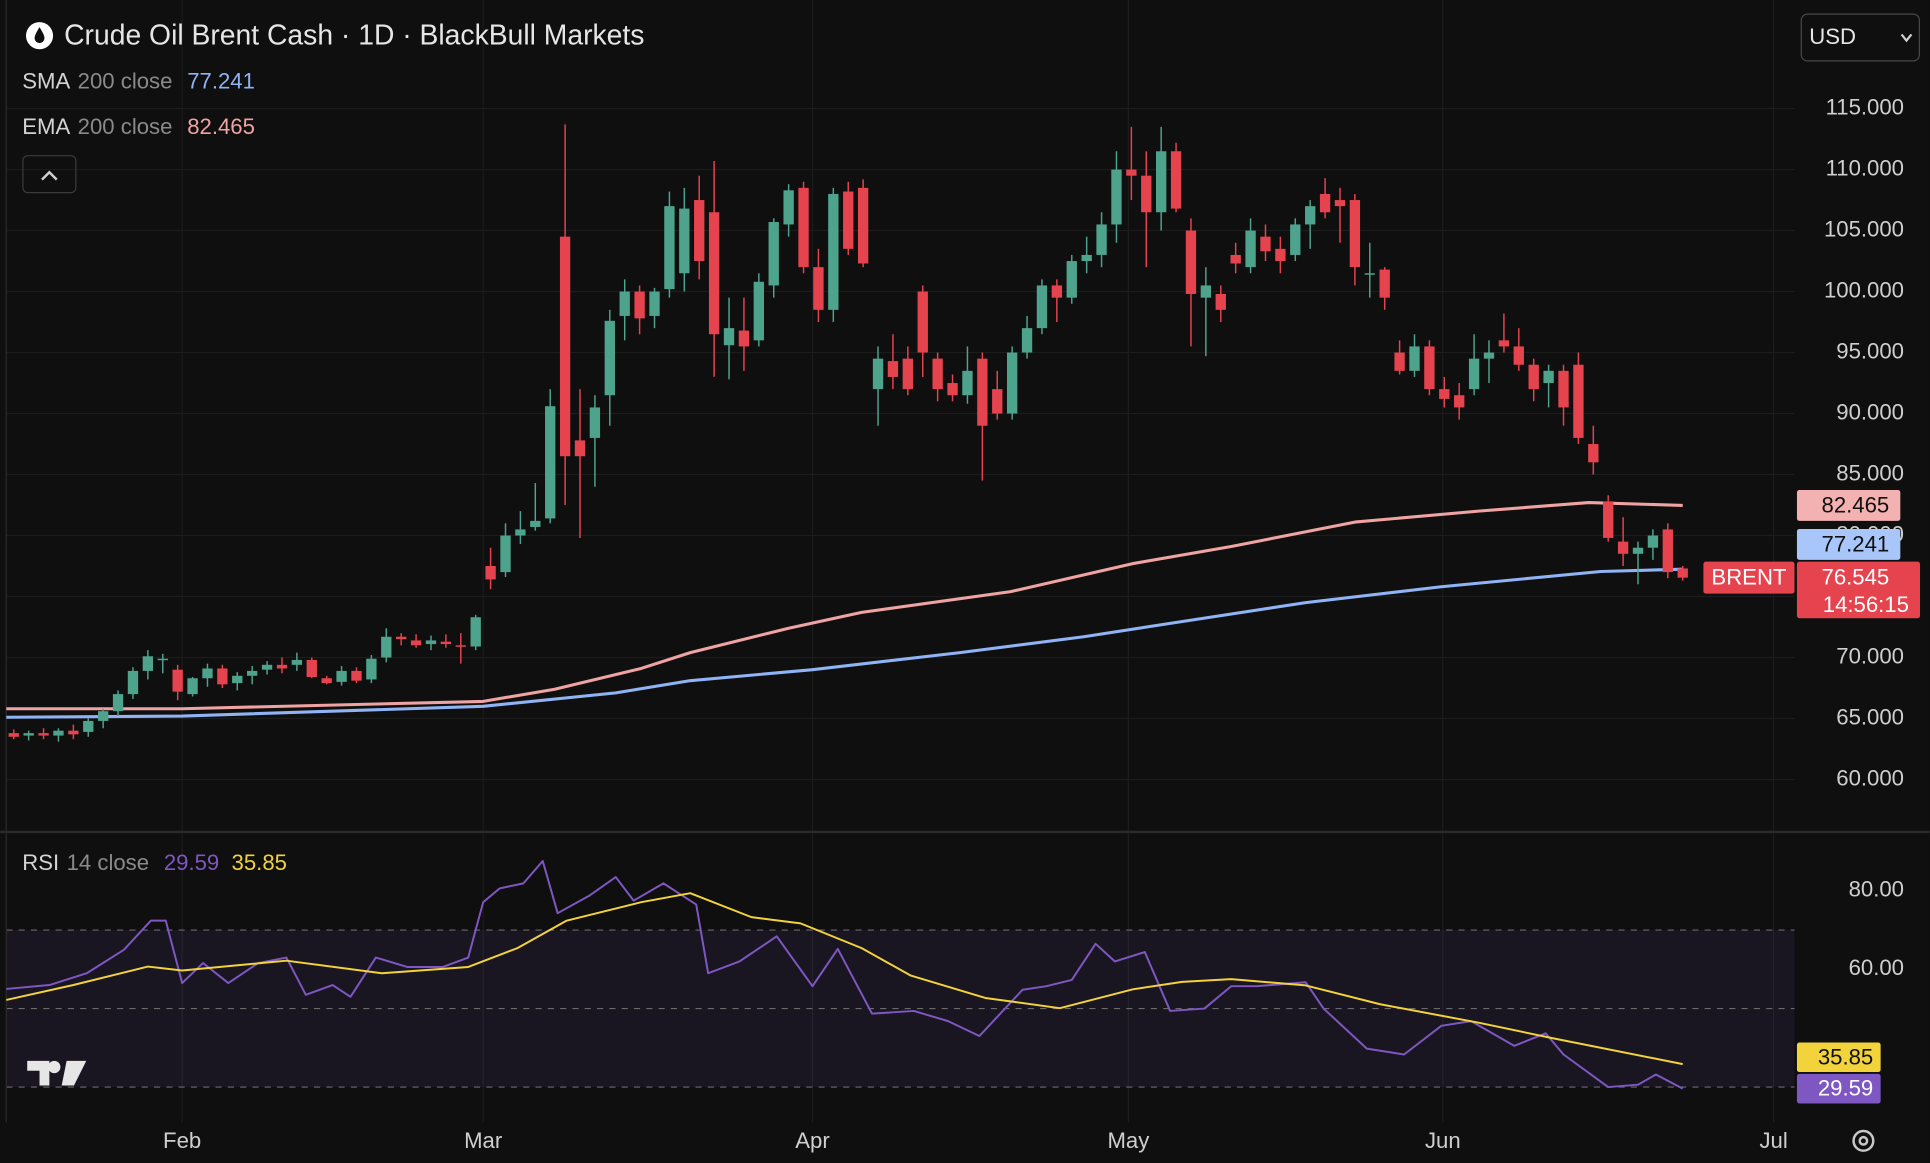  I want to click on x-tick-label: Mar, so click(483, 1140).